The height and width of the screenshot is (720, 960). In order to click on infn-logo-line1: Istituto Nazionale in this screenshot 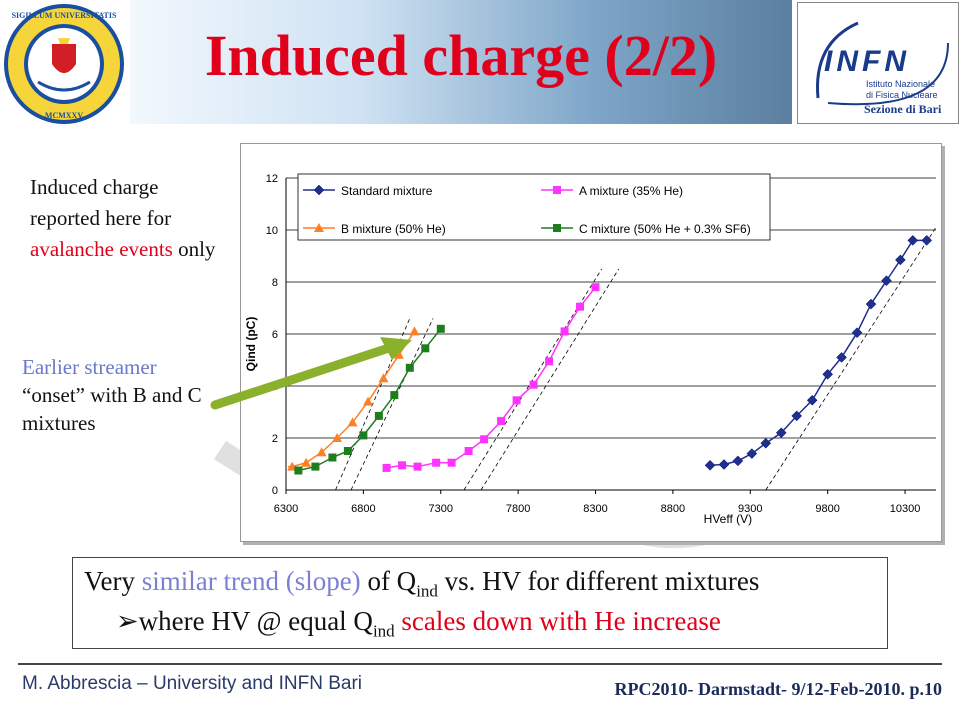, I will do `click(900, 84)`.